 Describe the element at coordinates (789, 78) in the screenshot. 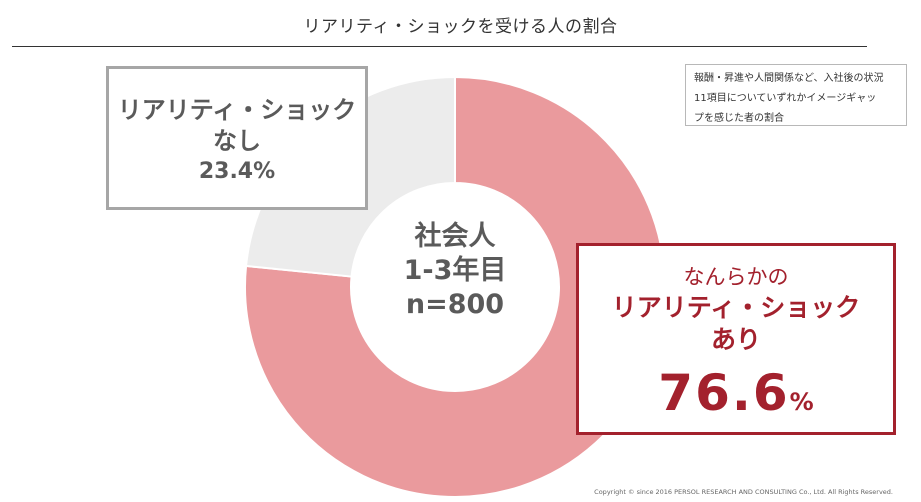

I see `note-line: 報酬・昇進や人間関係など、入社後の状況` at that location.